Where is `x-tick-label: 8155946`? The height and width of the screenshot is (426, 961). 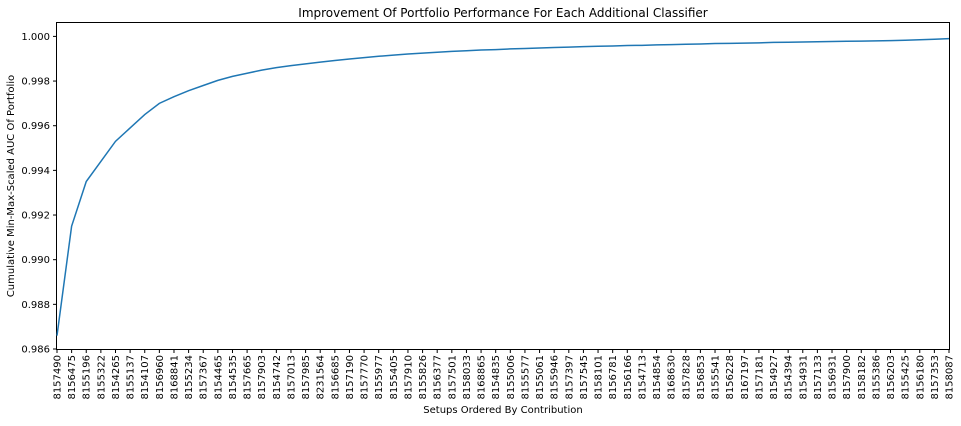
x-tick-label: 8155946 is located at coordinates (555, 377).